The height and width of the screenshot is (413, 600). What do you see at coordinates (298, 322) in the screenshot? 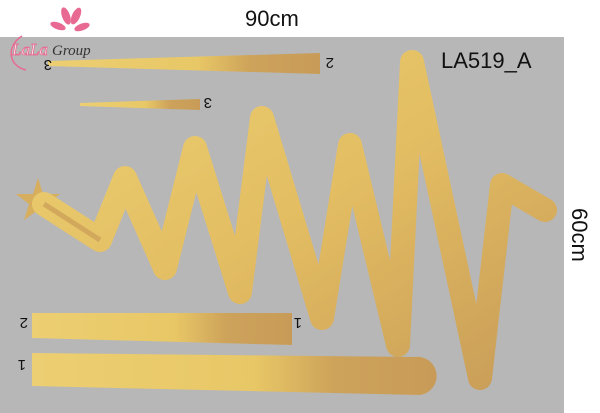
I see `bottom-strip-1-right-label: 1` at bounding box center [298, 322].